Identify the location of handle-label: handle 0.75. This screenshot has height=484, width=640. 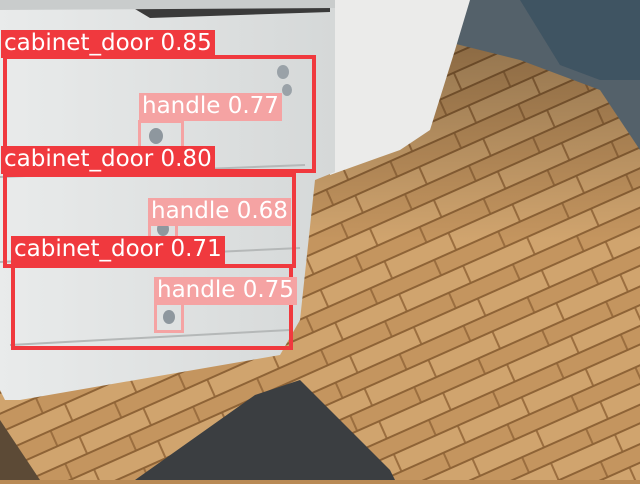
(225, 291).